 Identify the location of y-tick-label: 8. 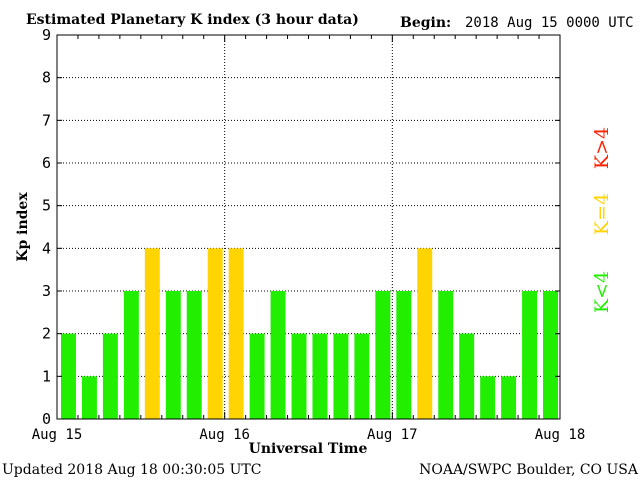
(46, 78).